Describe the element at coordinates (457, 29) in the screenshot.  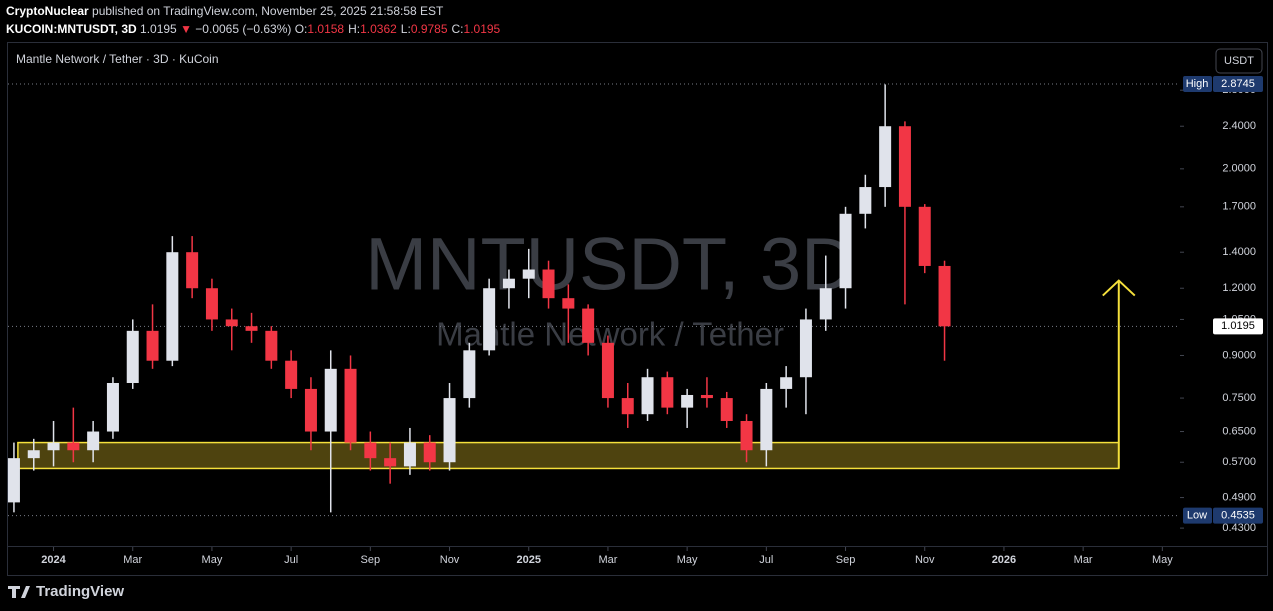
I see `ohlc-label: C:` at that location.